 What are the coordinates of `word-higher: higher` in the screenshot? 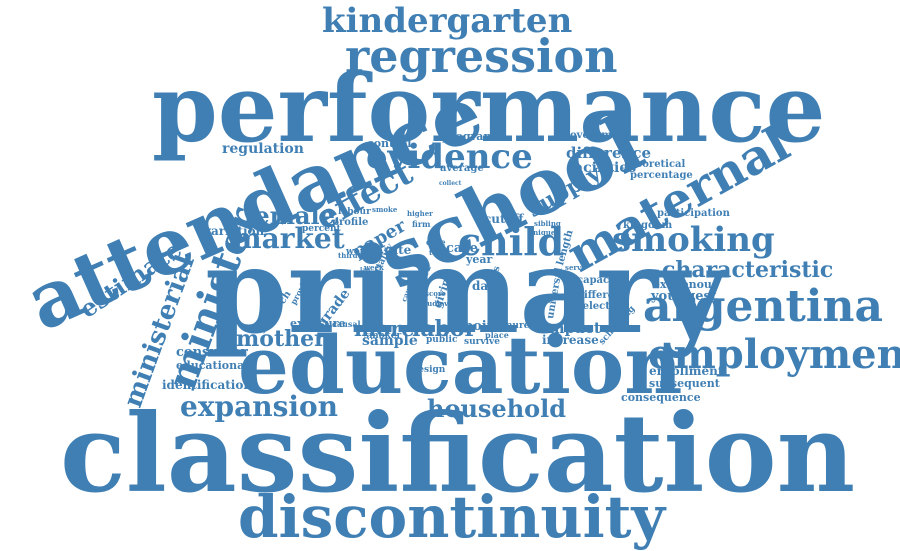 It's located at (420, 213).